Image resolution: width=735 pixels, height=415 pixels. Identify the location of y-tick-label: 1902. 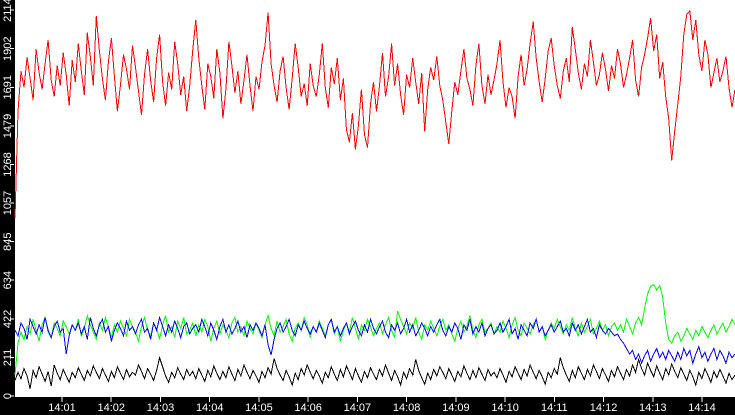
(8, 49).